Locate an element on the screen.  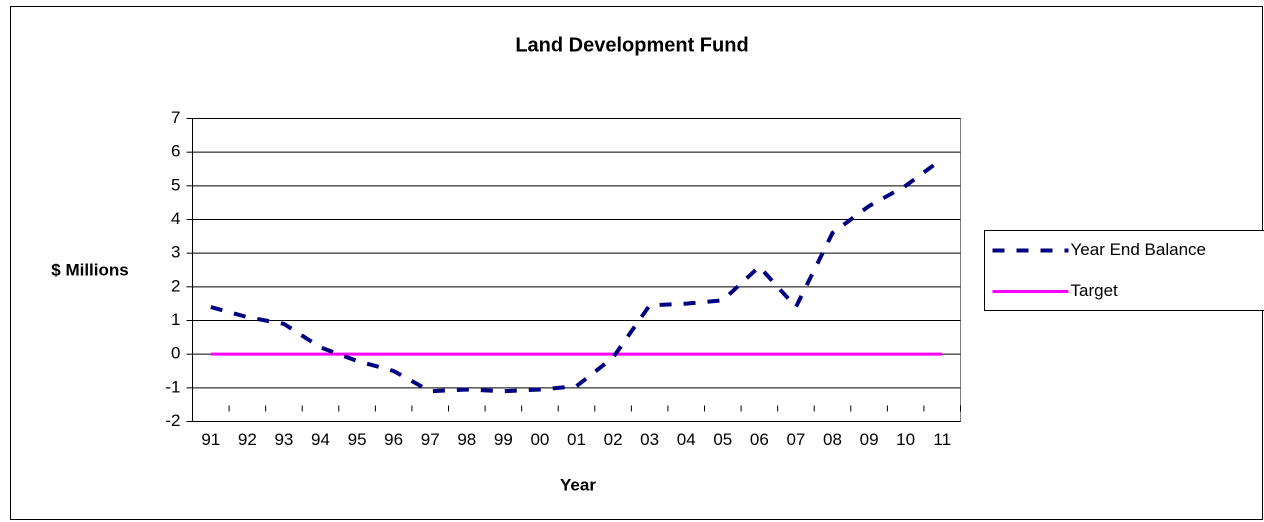
x-tick-label: 98 is located at coordinates (466, 439).